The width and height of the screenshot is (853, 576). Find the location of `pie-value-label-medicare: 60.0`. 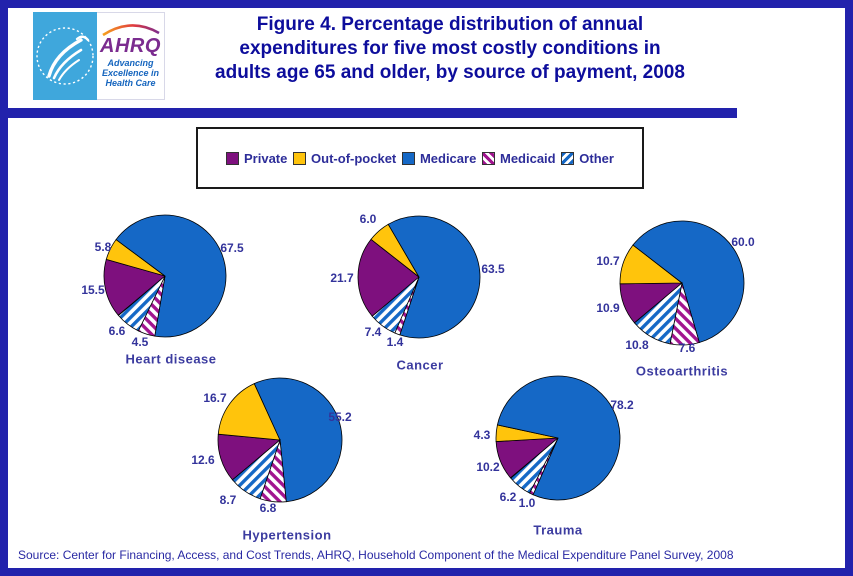

pie-value-label-medicare: 60.0 is located at coordinates (743, 242).